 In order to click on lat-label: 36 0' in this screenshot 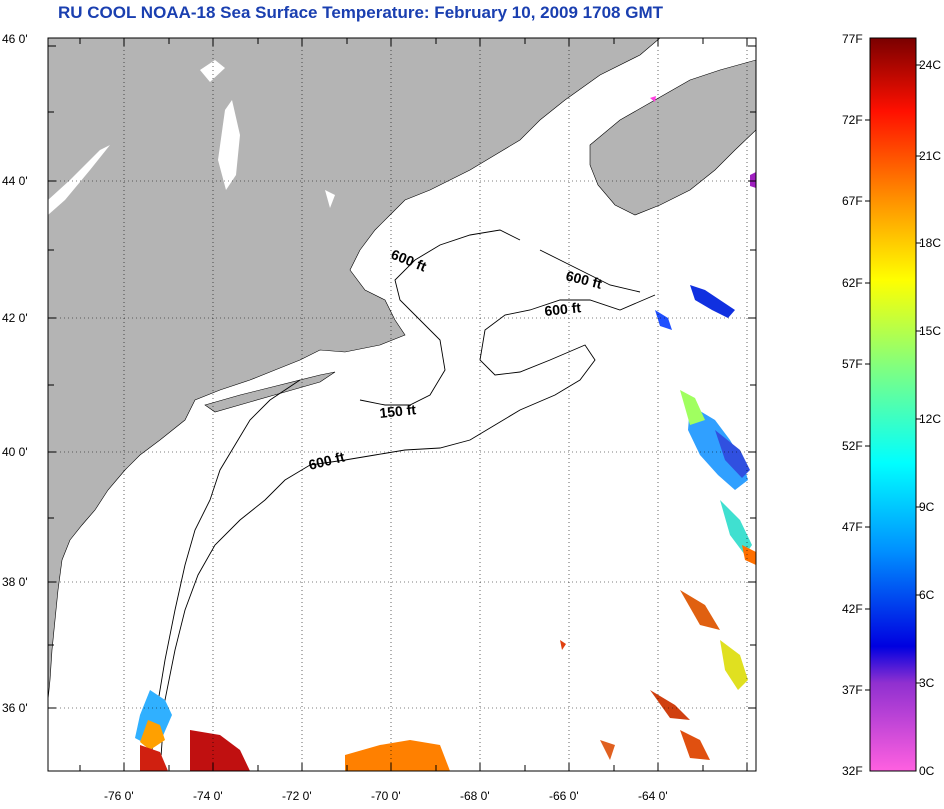, I will do `click(15, 708)`.